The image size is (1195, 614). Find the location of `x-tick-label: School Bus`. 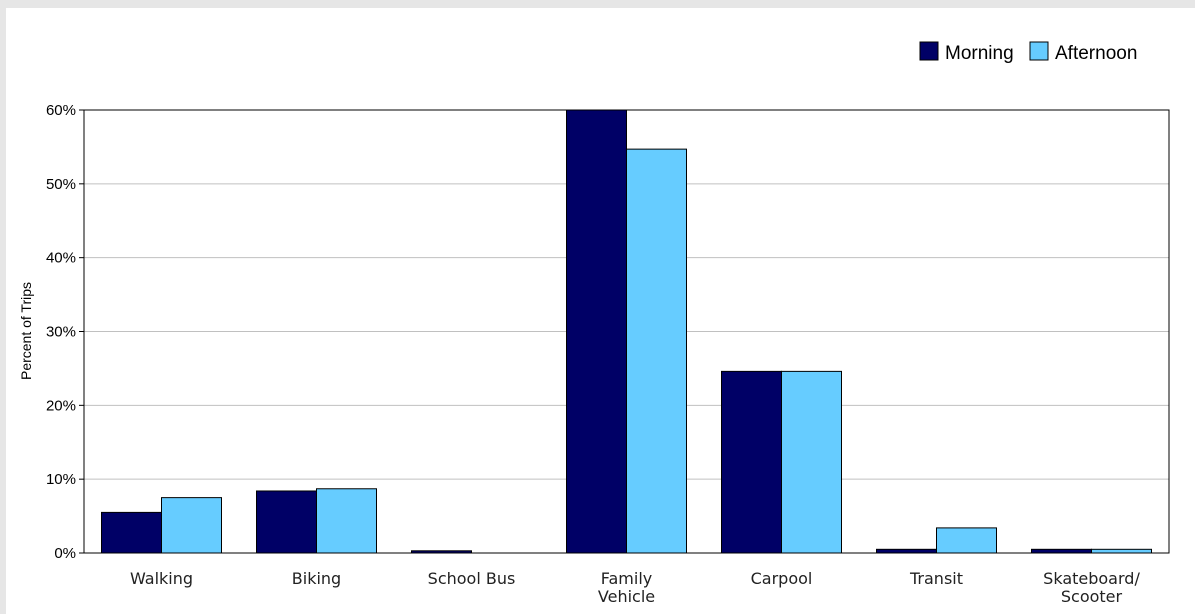

x-tick-label: School Bus is located at coordinates (472, 578).